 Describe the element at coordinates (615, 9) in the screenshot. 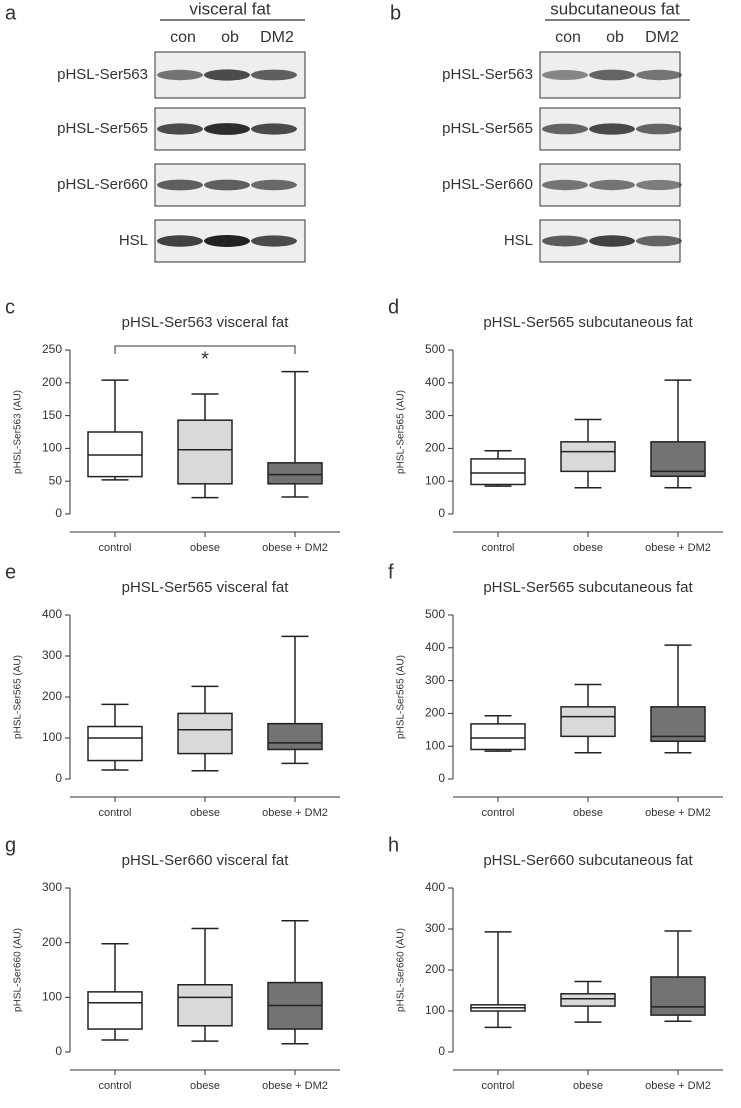

I see `blot-title: subcutaneous fat` at that location.